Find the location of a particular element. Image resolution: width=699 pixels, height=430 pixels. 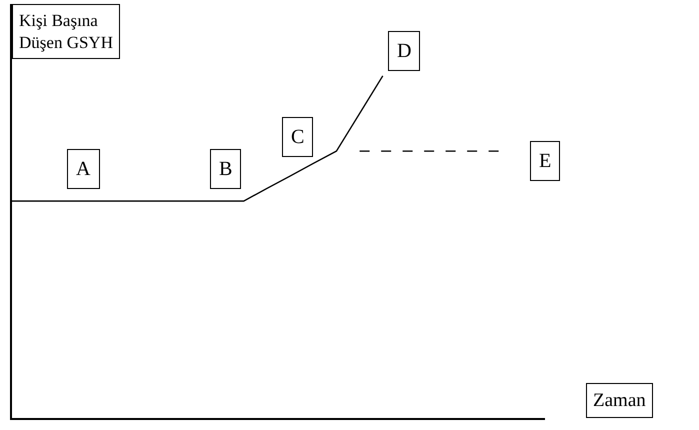

x-axis-title: Zaman is located at coordinates (619, 400).